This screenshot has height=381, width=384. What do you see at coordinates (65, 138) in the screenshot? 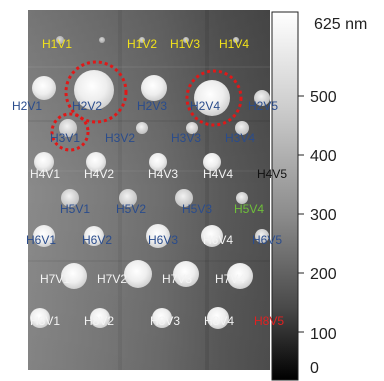
I see `feature-label-h3v1: H3V1` at bounding box center [65, 138].